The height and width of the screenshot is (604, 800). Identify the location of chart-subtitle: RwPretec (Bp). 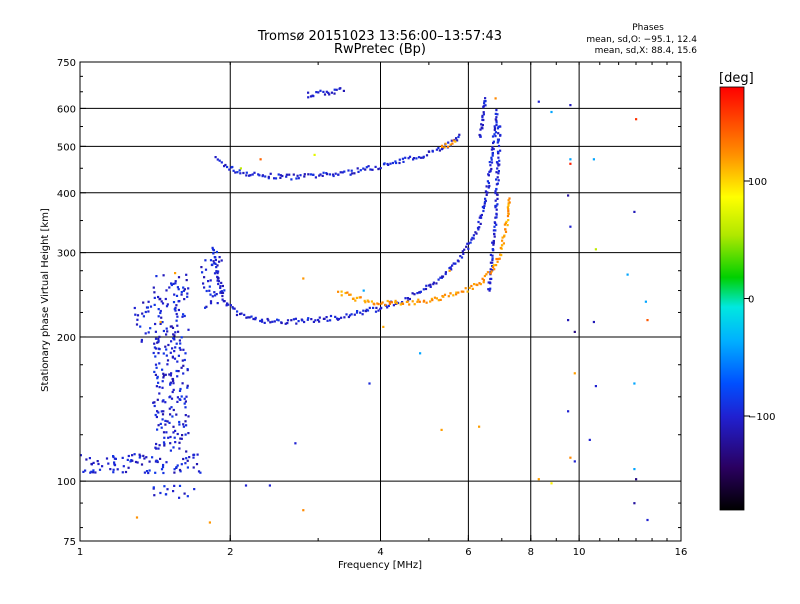
(380, 49).